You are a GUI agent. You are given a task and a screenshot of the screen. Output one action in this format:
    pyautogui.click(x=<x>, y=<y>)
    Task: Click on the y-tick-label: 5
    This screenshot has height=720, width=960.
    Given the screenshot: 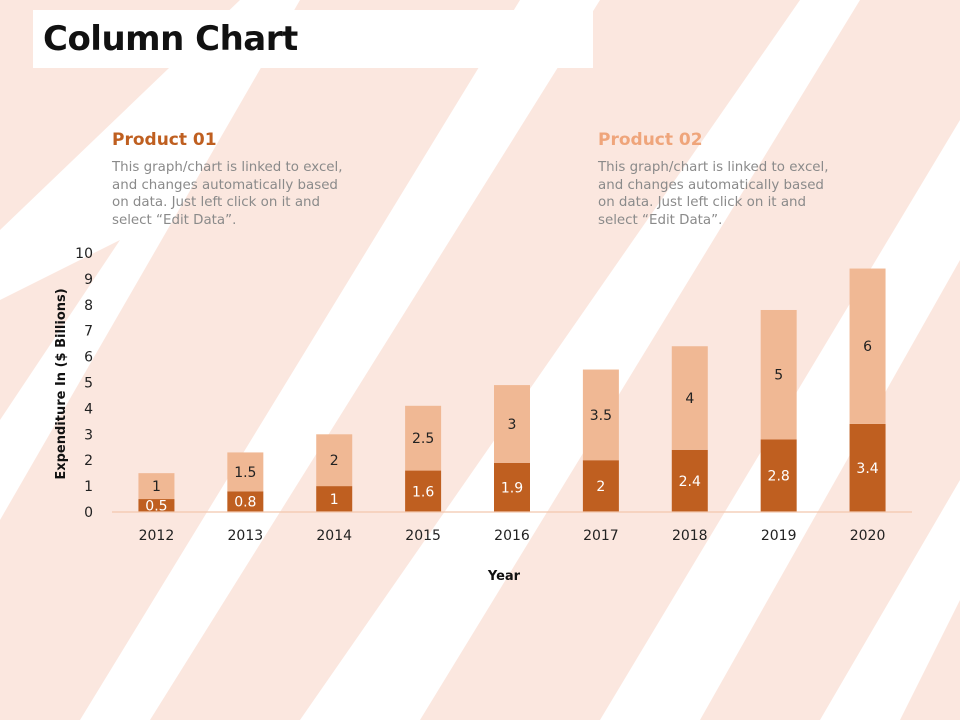 What is the action you would take?
    pyautogui.click(x=88, y=384)
    